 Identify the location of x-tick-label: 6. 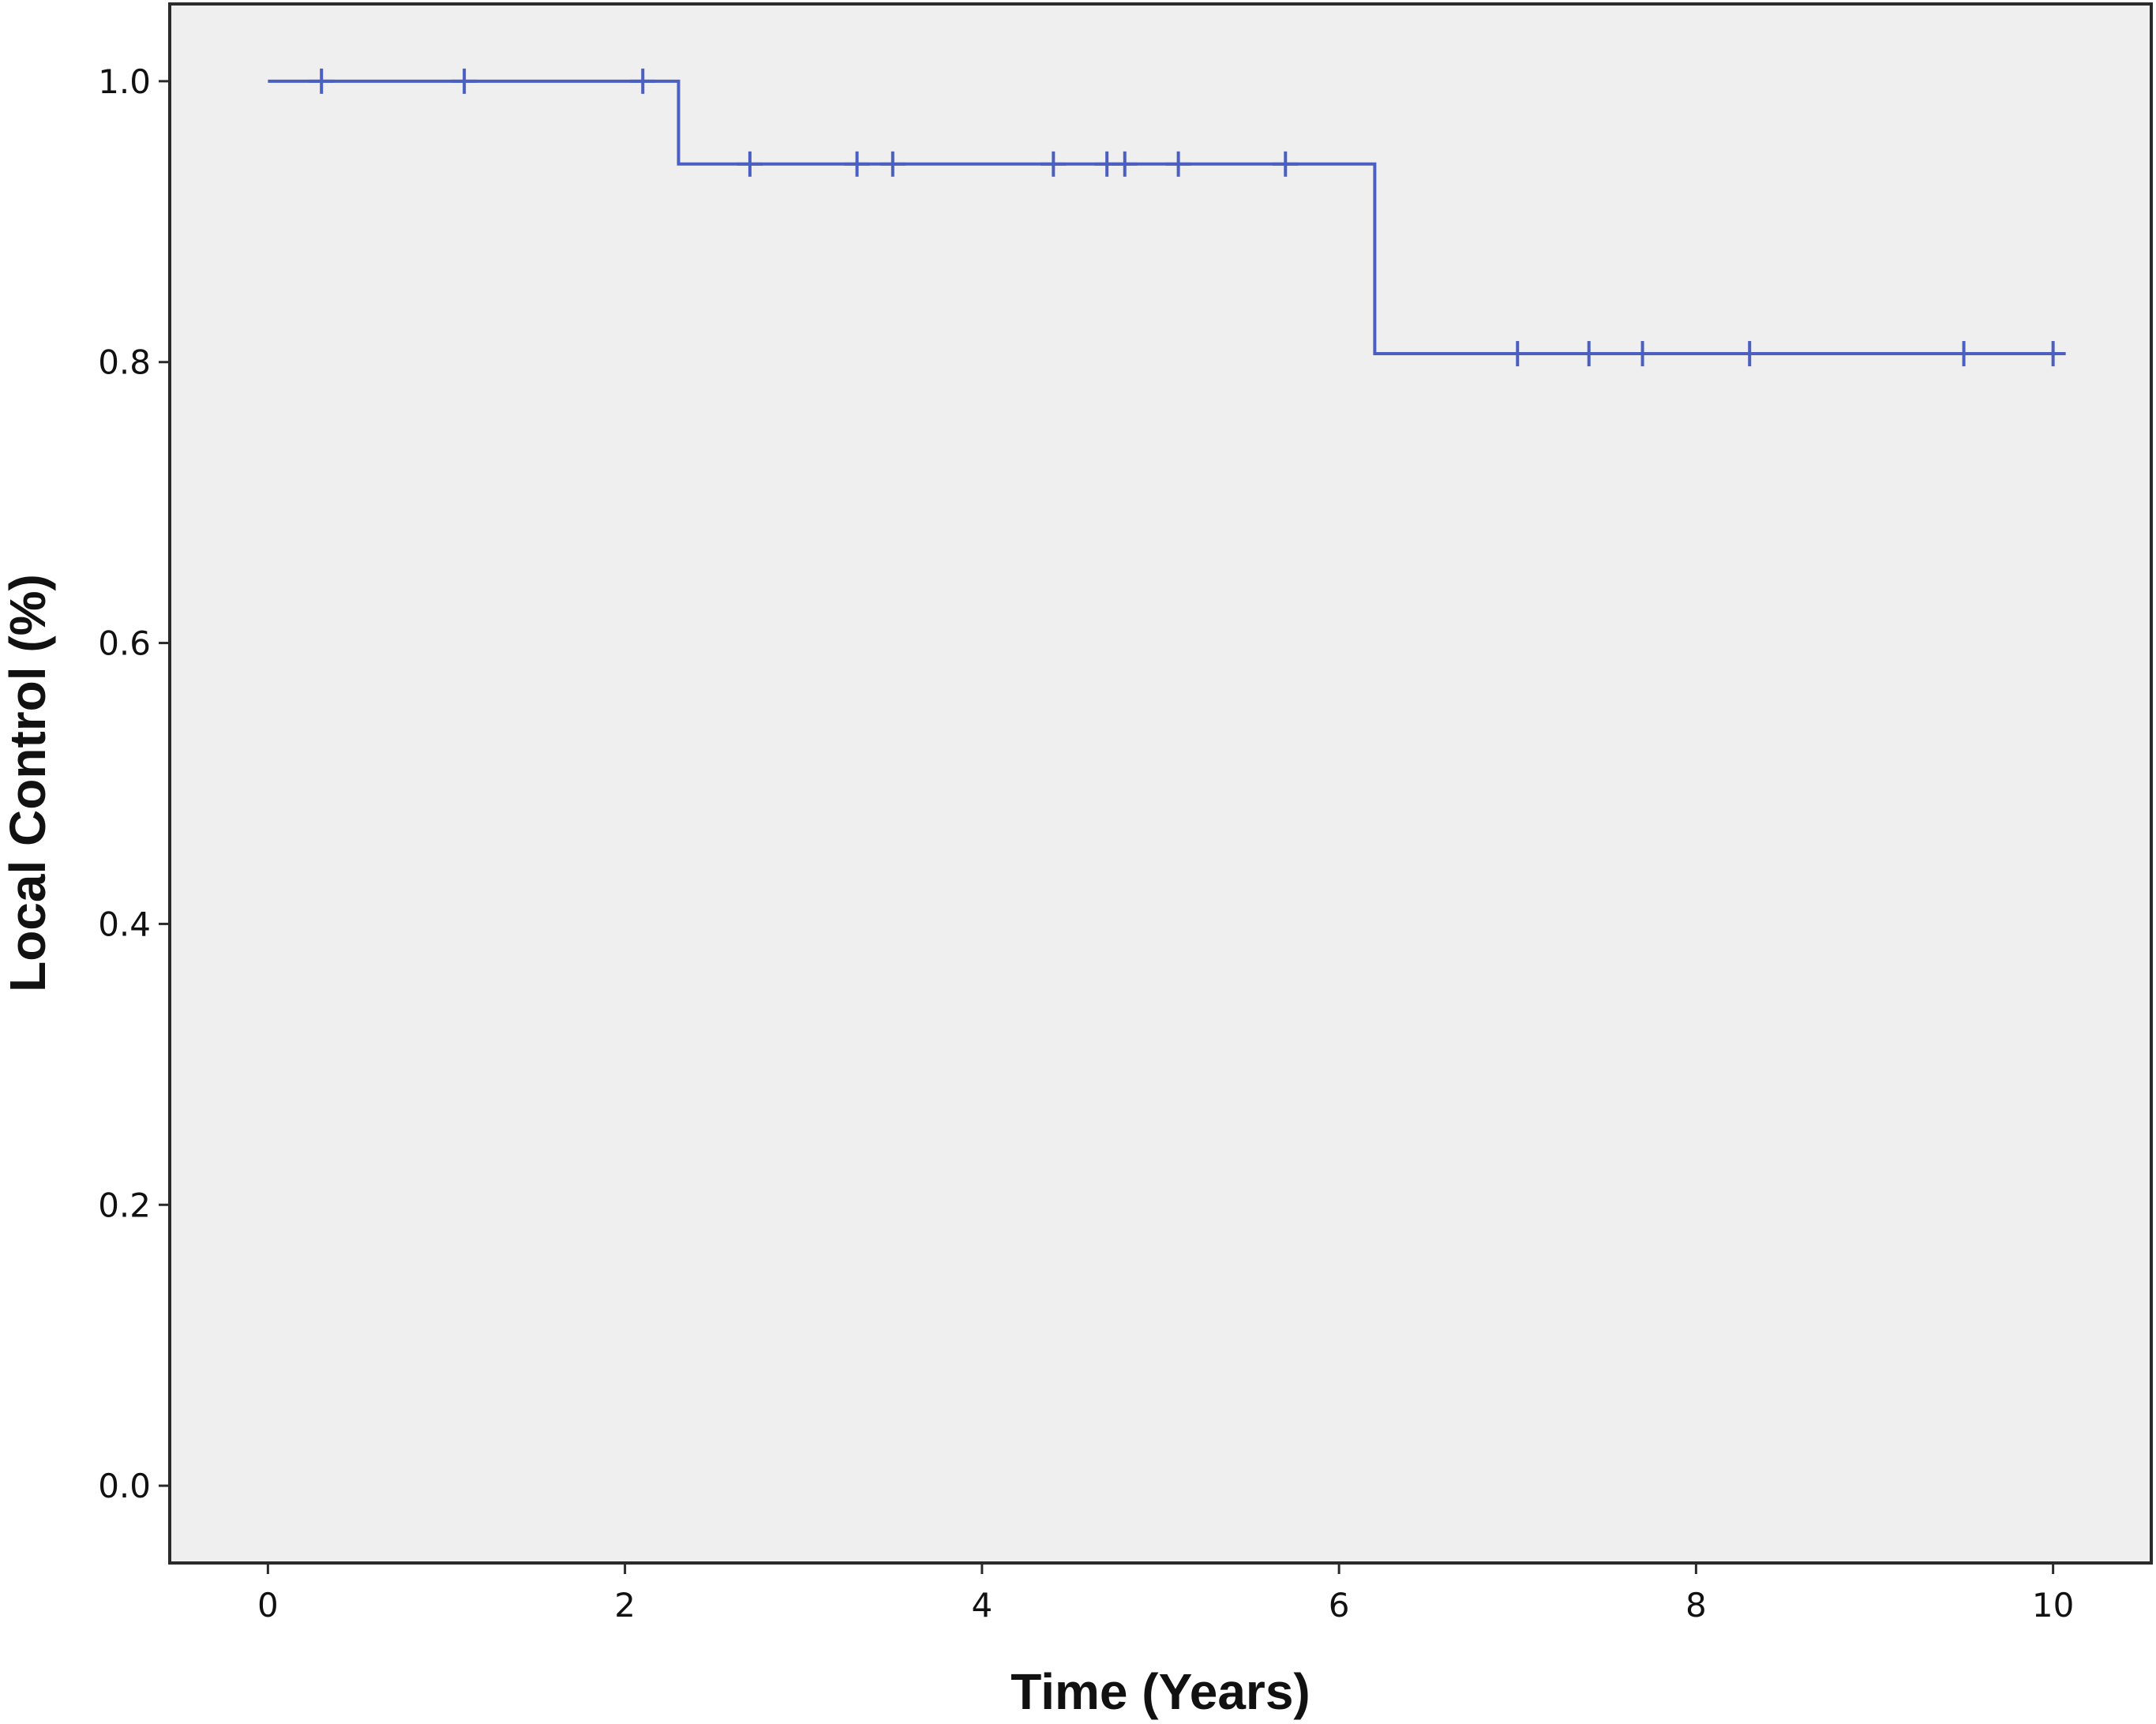
(1339, 1605).